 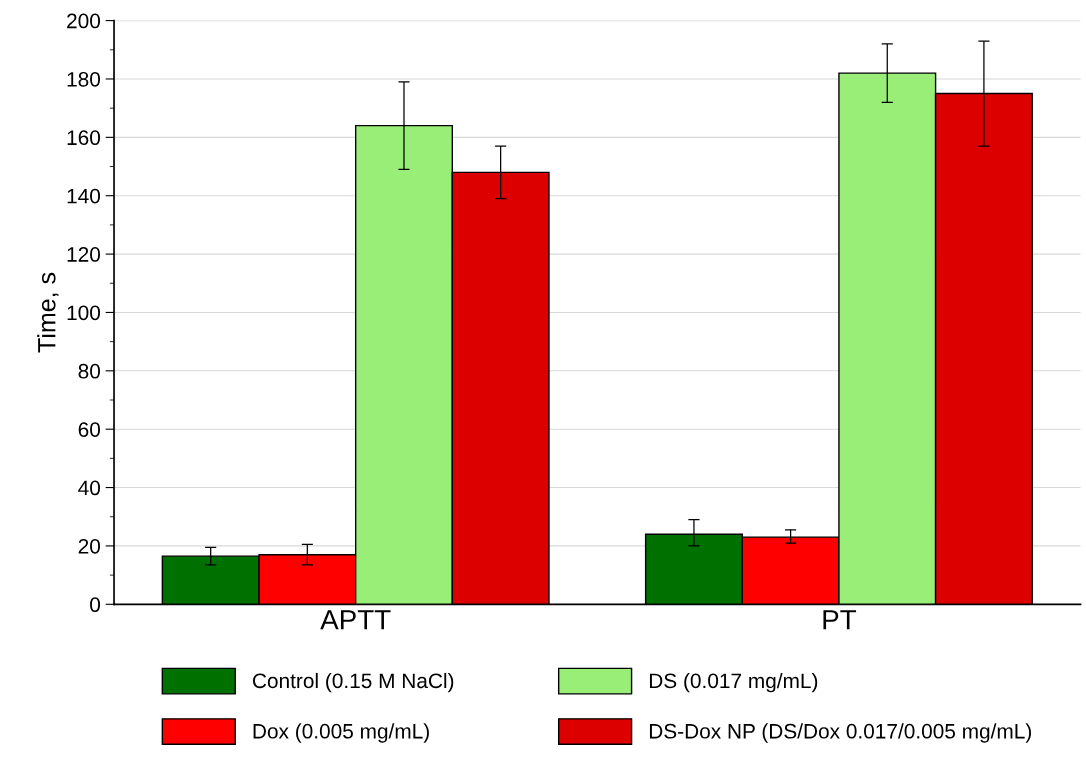 I want to click on y-tick-label: 140, so click(x=84, y=196).